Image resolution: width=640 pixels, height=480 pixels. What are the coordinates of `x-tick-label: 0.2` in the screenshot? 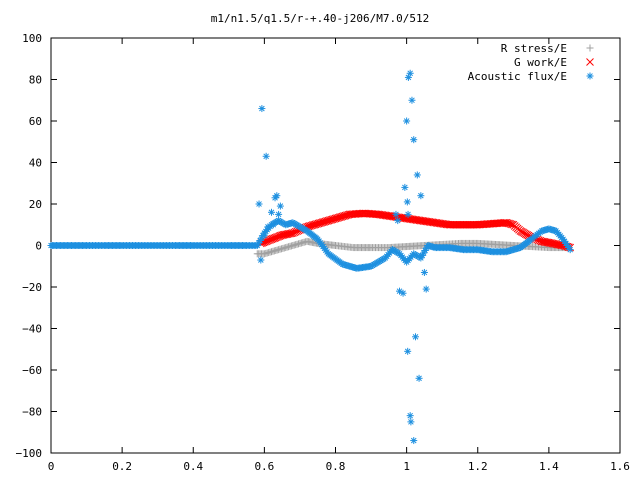 It's located at (122, 466).